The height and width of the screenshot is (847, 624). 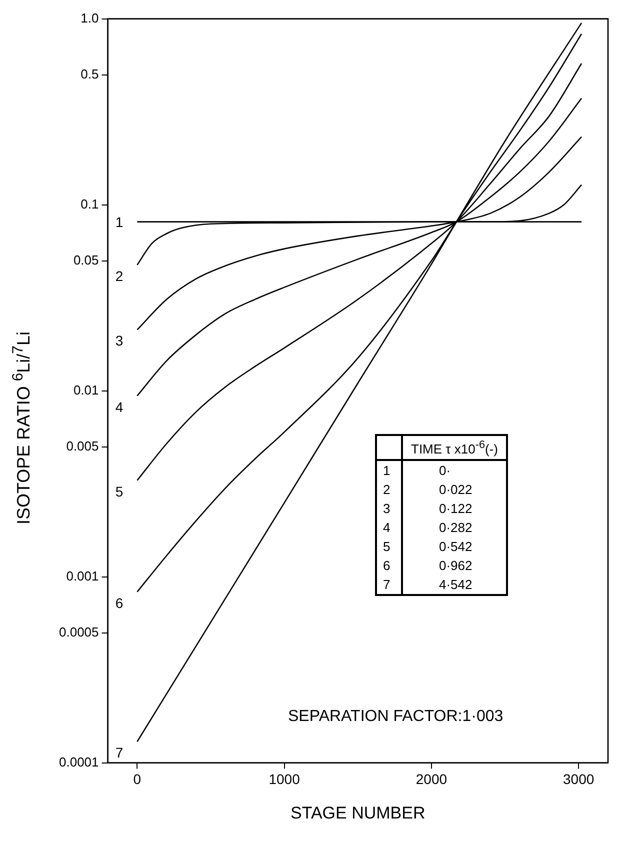 I want to click on y-tick-label: 0.0001, so click(x=78, y=762).